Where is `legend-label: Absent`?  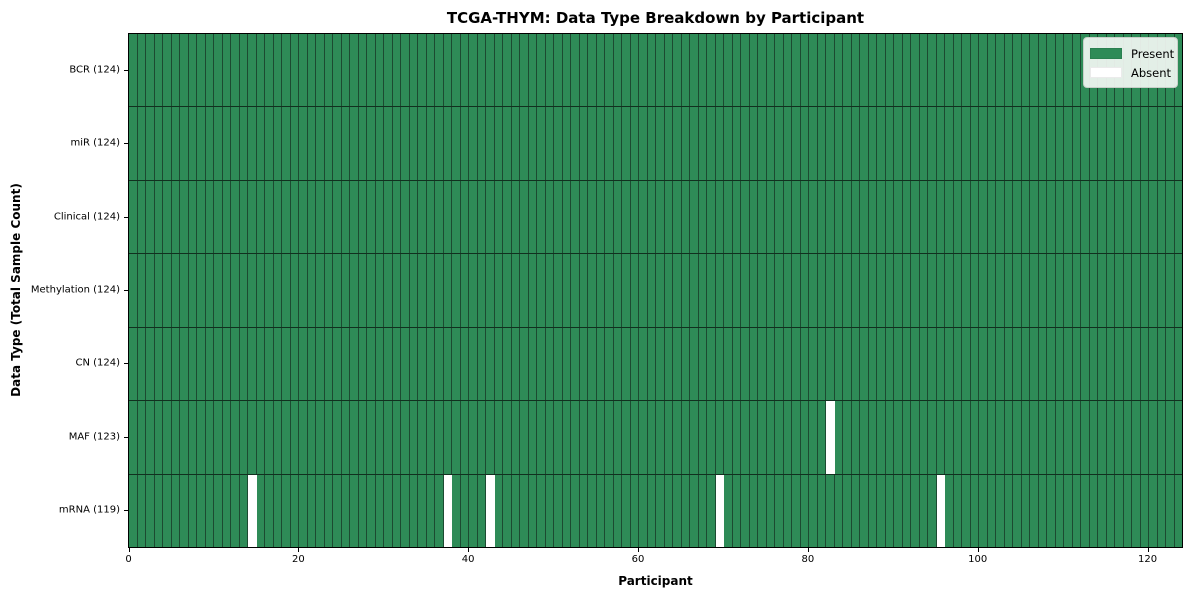
legend-label: Absent is located at coordinates (1151, 72).